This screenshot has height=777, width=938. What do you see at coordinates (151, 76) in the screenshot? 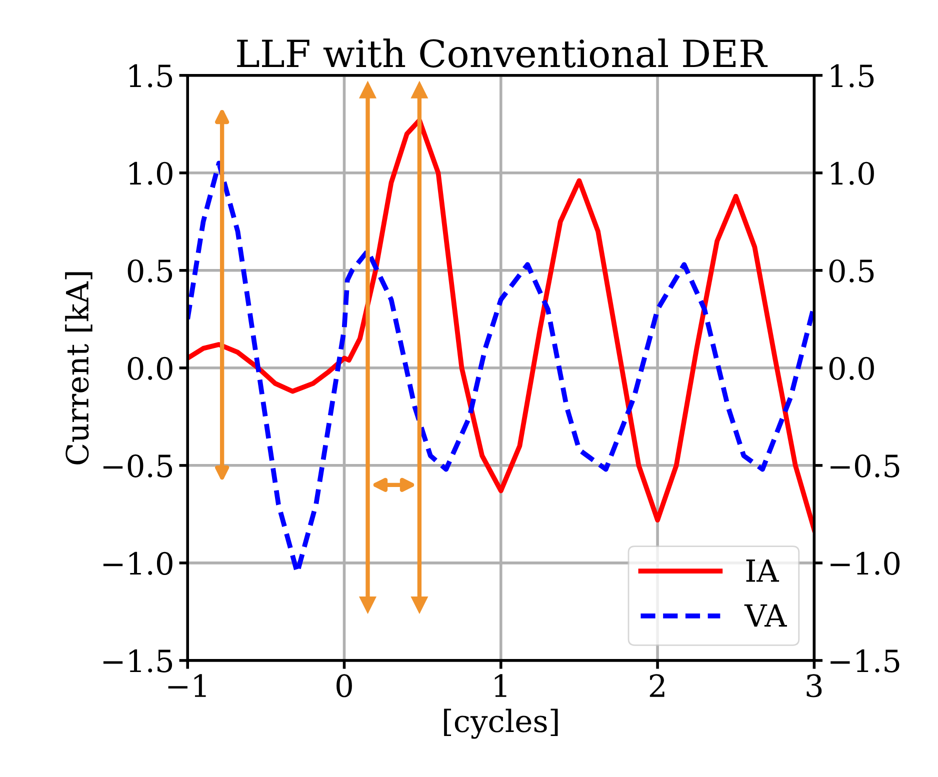
I see `y-tick-label: 1.5` at bounding box center [151, 76].